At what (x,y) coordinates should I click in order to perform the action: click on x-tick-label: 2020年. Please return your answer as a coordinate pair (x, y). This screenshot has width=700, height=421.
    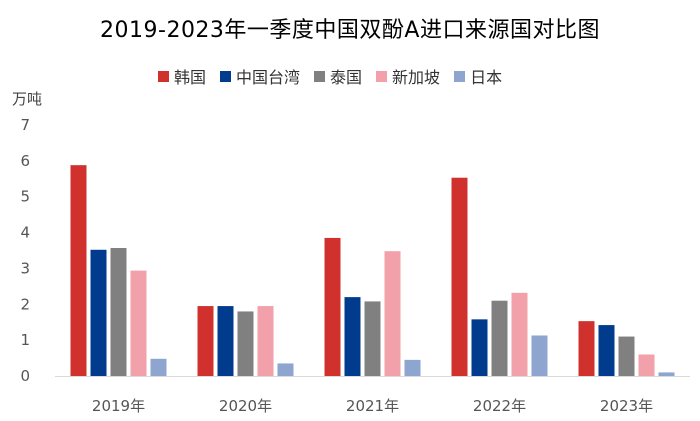
    Looking at the image, I should click on (245, 406).